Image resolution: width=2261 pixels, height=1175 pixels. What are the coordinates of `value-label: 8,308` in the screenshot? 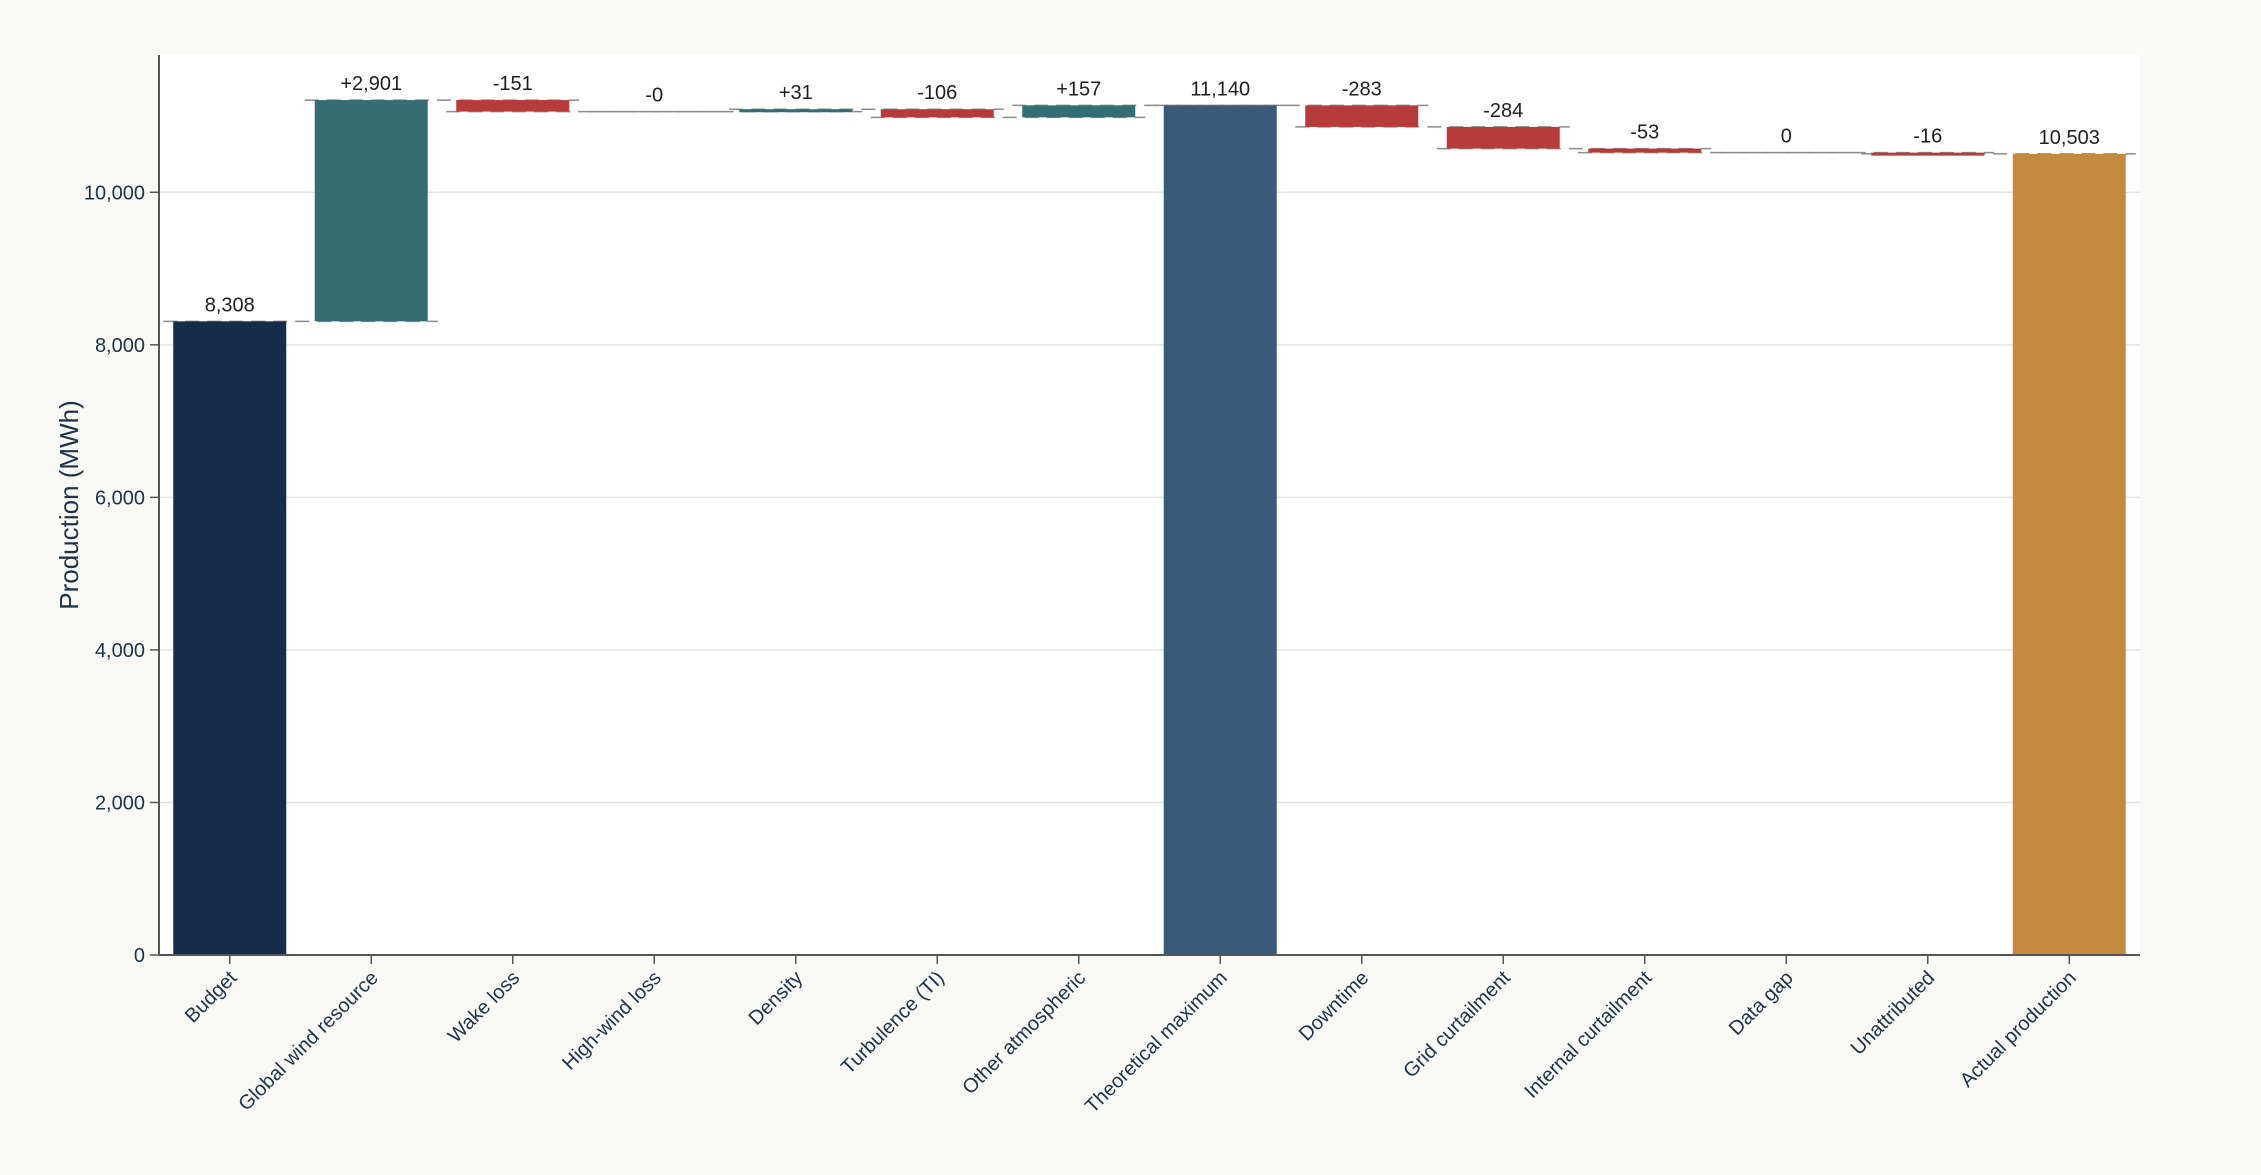 It's located at (230, 305).